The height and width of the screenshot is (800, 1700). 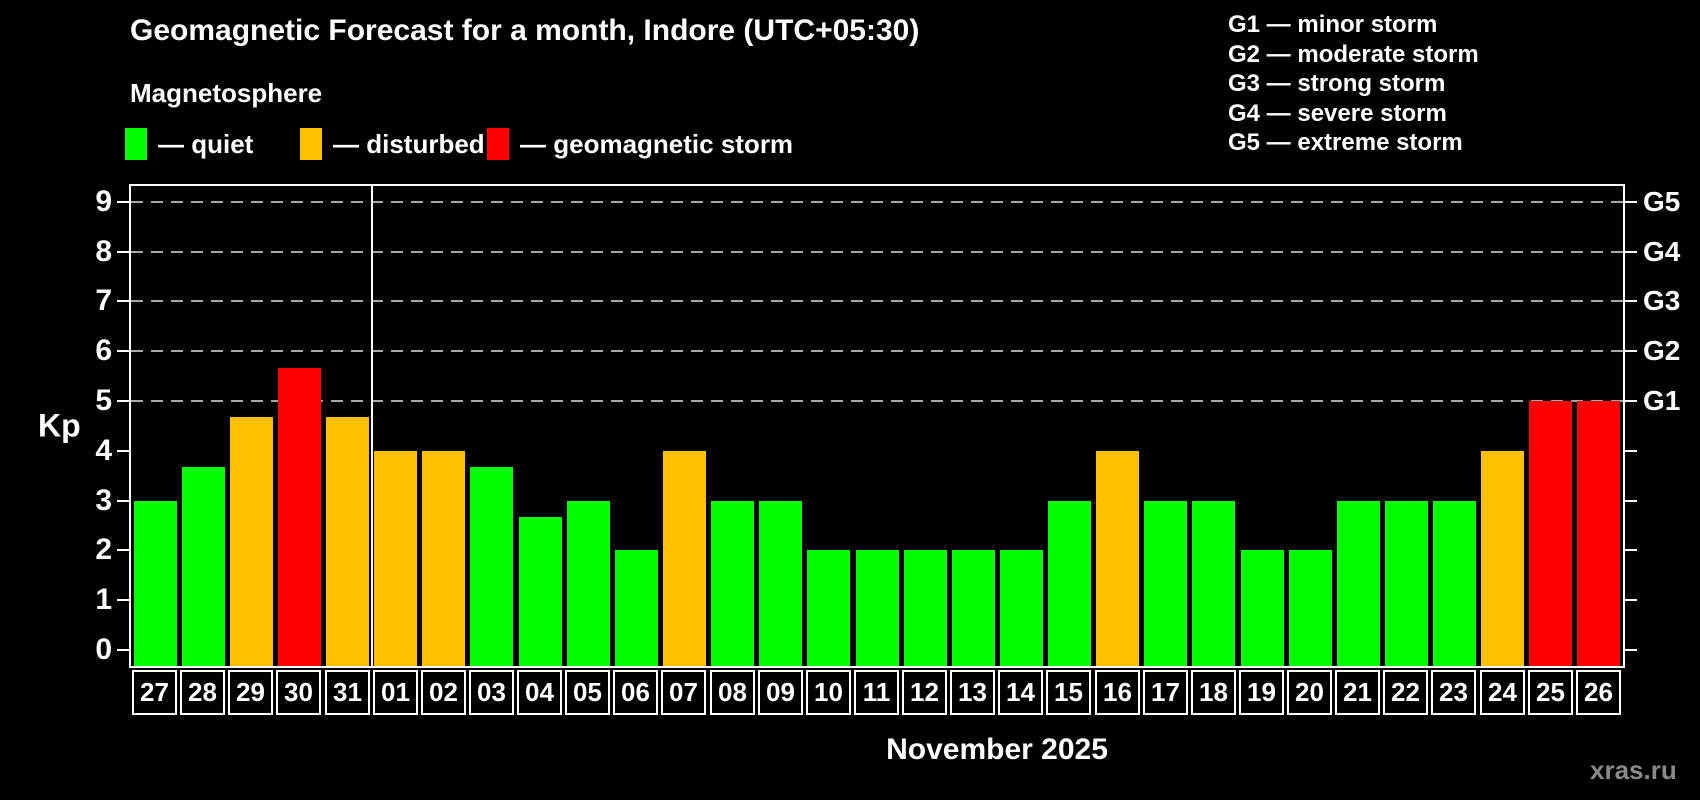 What do you see at coordinates (877, 252) in the screenshot?
I see `gridline-kp8` at bounding box center [877, 252].